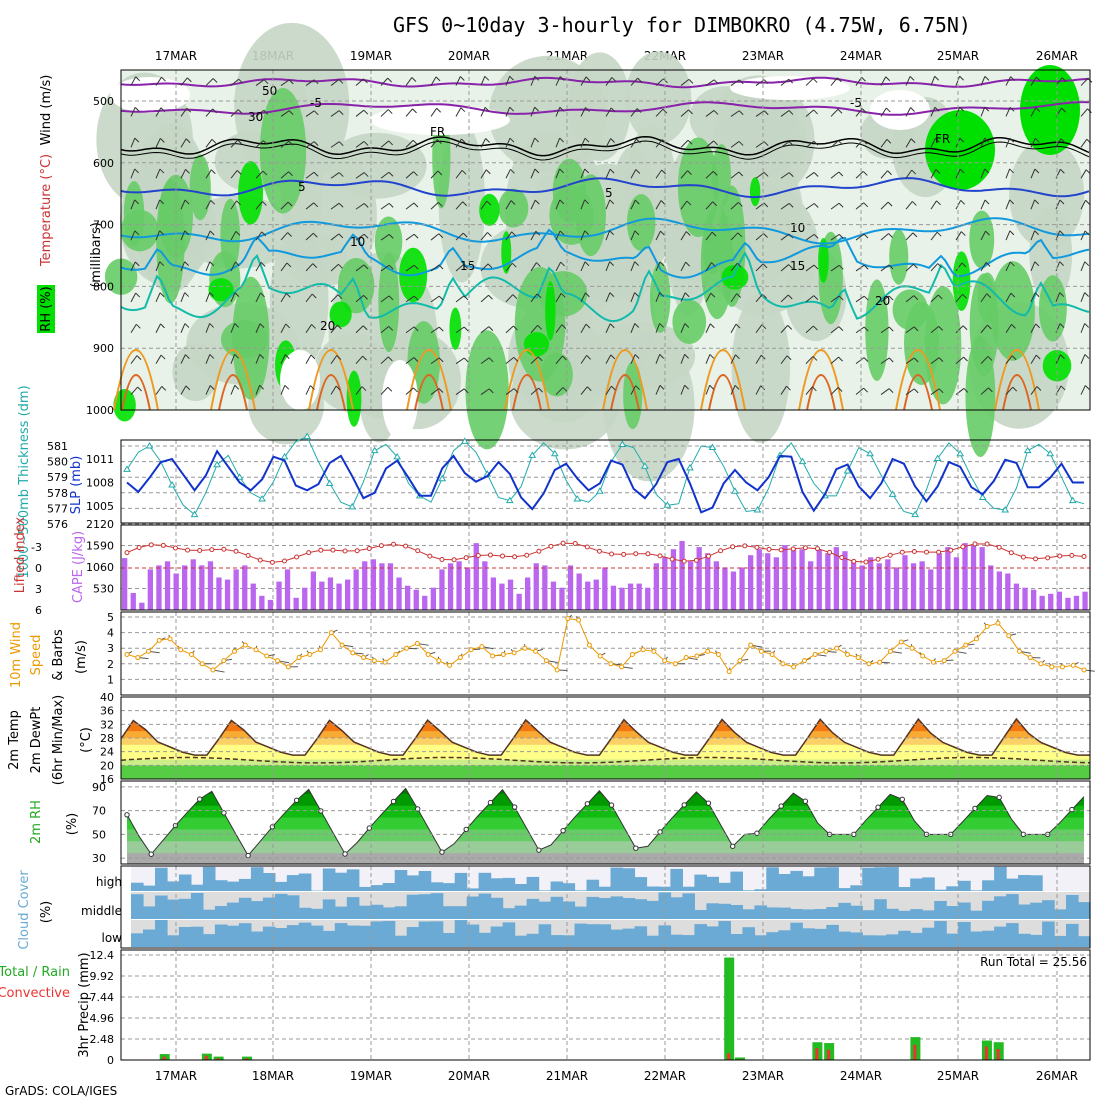  What do you see at coordinates (58, 655) in the screenshot?
I see `wind-axis-label-3: & Barbs` at bounding box center [58, 655].